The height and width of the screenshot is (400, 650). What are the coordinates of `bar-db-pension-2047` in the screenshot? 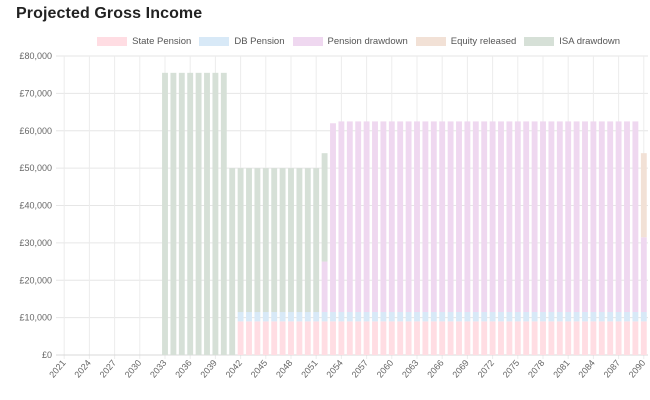 It's located at (282, 317).